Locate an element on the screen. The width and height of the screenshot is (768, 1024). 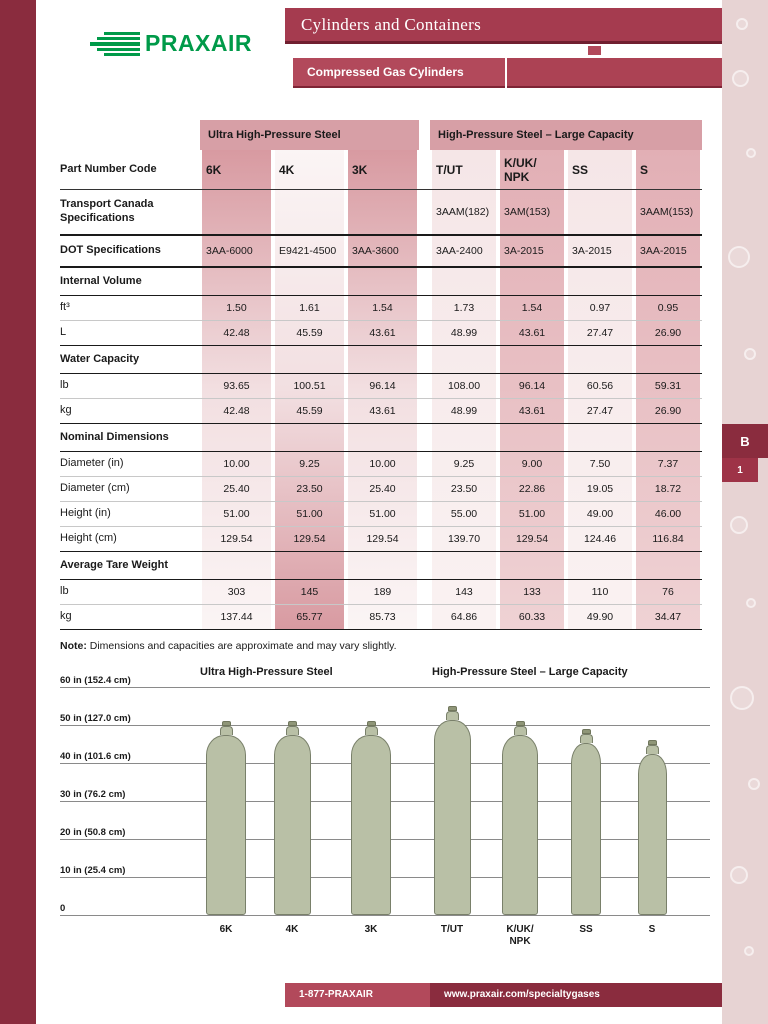
category-label: T/UT is located at coordinates (452, 929).